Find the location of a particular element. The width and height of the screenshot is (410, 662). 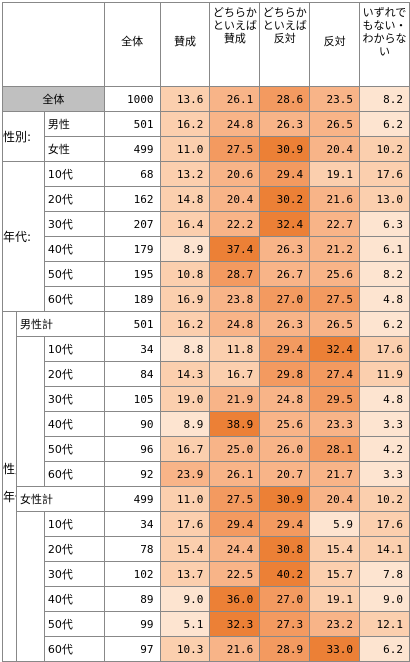

sample-size-cell: 96 is located at coordinates (132, 449).